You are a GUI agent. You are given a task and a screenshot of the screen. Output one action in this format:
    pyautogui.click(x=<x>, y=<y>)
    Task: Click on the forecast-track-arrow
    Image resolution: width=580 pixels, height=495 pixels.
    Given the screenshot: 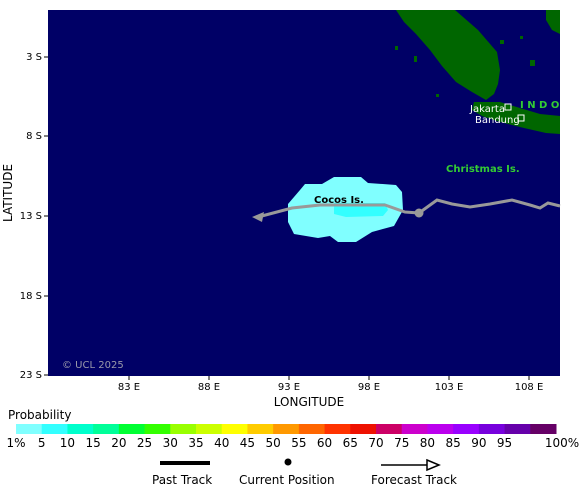 What is the action you would take?
    pyautogui.click(x=258, y=217)
    